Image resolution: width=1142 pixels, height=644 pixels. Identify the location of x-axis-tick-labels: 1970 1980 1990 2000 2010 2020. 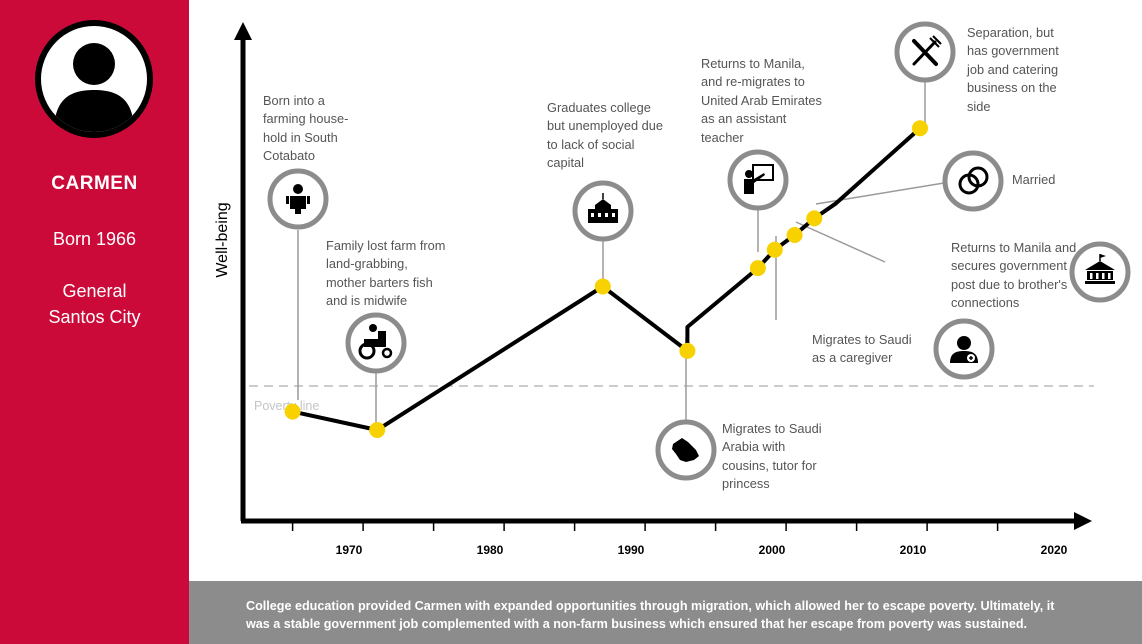
(702, 550).